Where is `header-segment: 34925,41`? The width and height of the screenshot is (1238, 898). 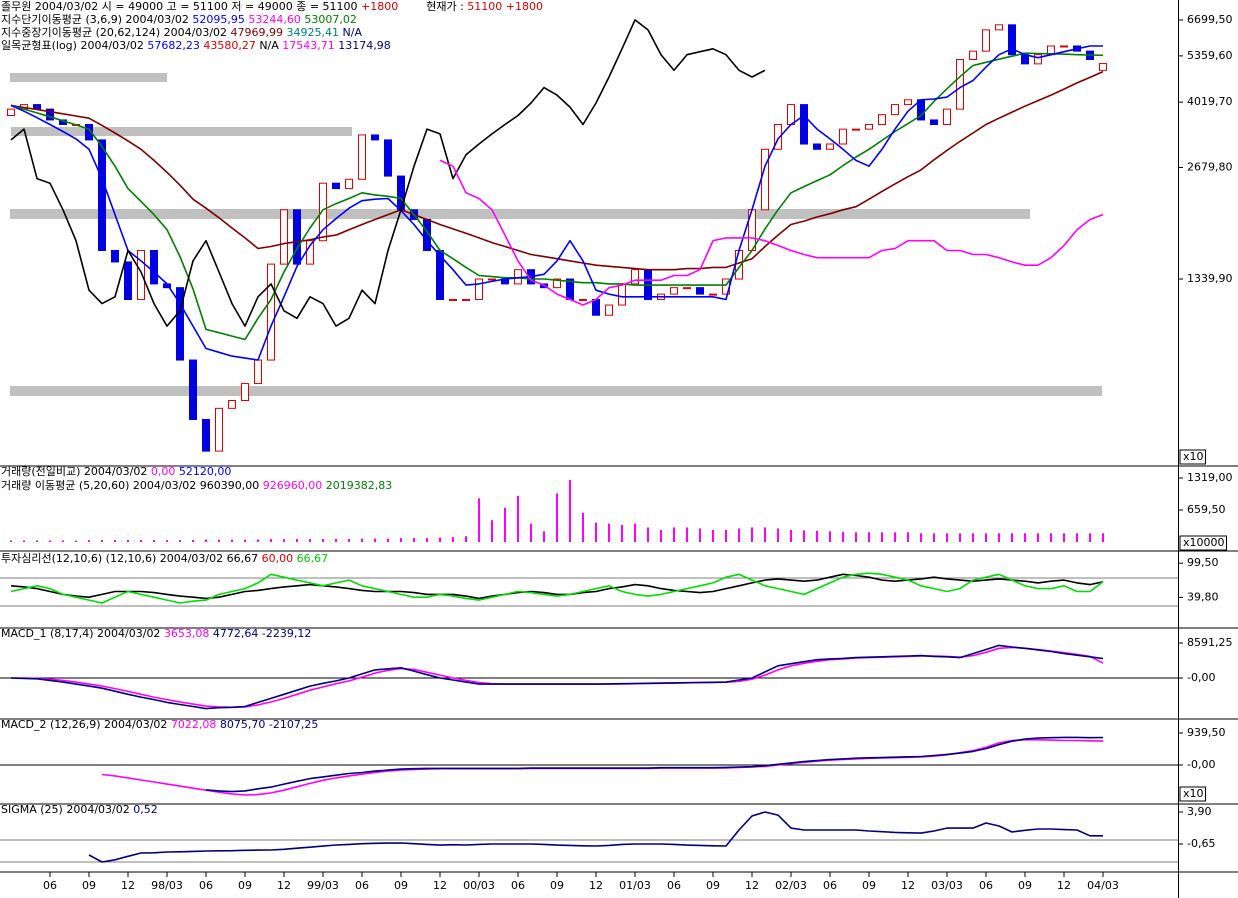
header-segment: 34925,41 is located at coordinates (315, 32).